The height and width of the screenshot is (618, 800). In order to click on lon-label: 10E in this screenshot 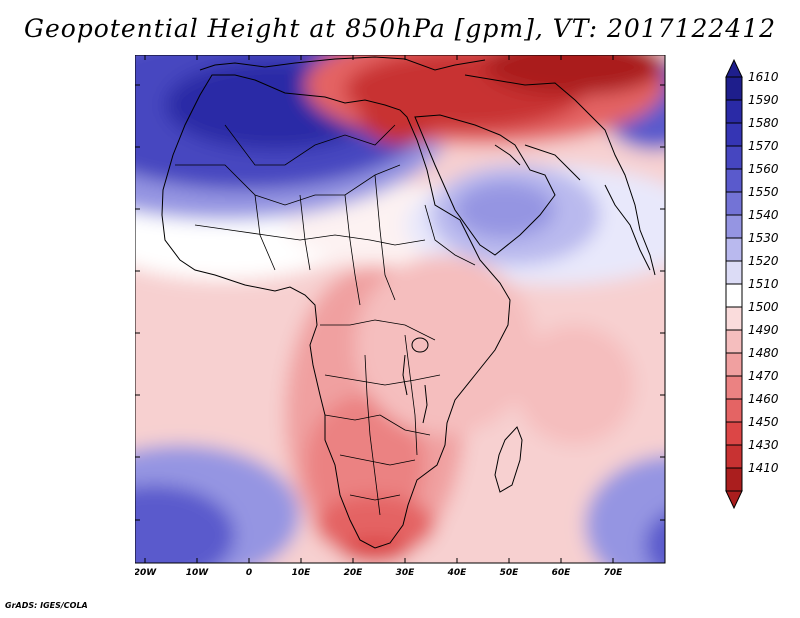, I will do `click(302, 571)`.